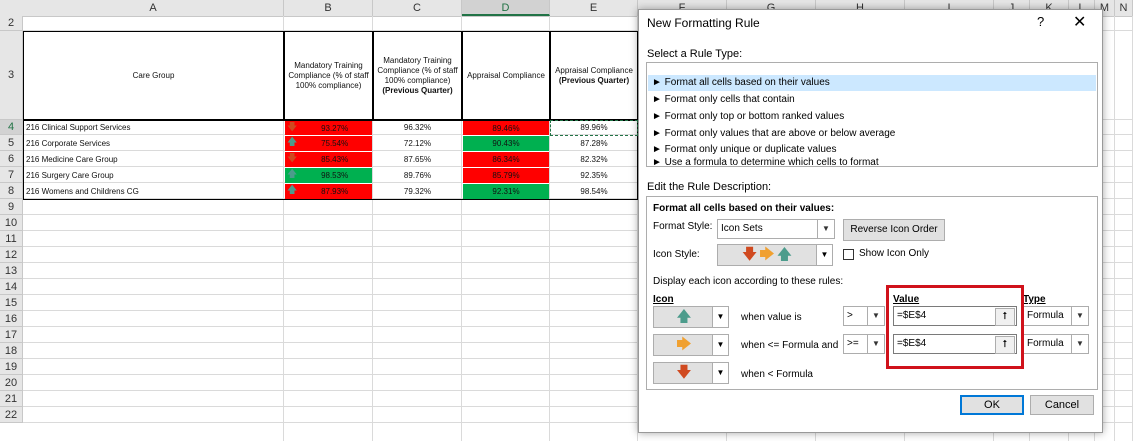 The height and width of the screenshot is (441, 1133). Describe the element at coordinates (872, 83) in the screenshot. I see `rule-type-item: ► Format all cells based on their values` at that location.